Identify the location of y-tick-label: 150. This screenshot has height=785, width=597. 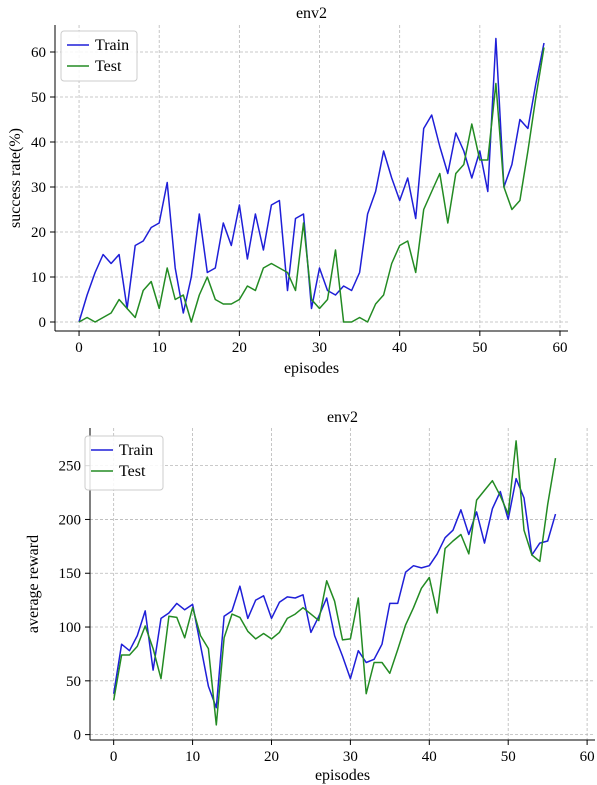
(70, 574).